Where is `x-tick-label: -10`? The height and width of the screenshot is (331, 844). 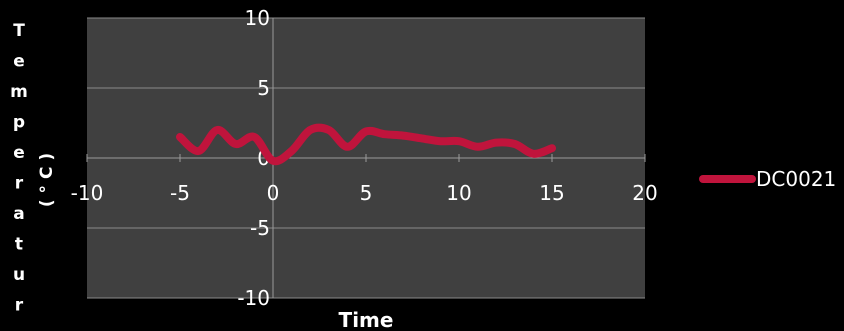
x-tick-label: -10 is located at coordinates (87, 193).